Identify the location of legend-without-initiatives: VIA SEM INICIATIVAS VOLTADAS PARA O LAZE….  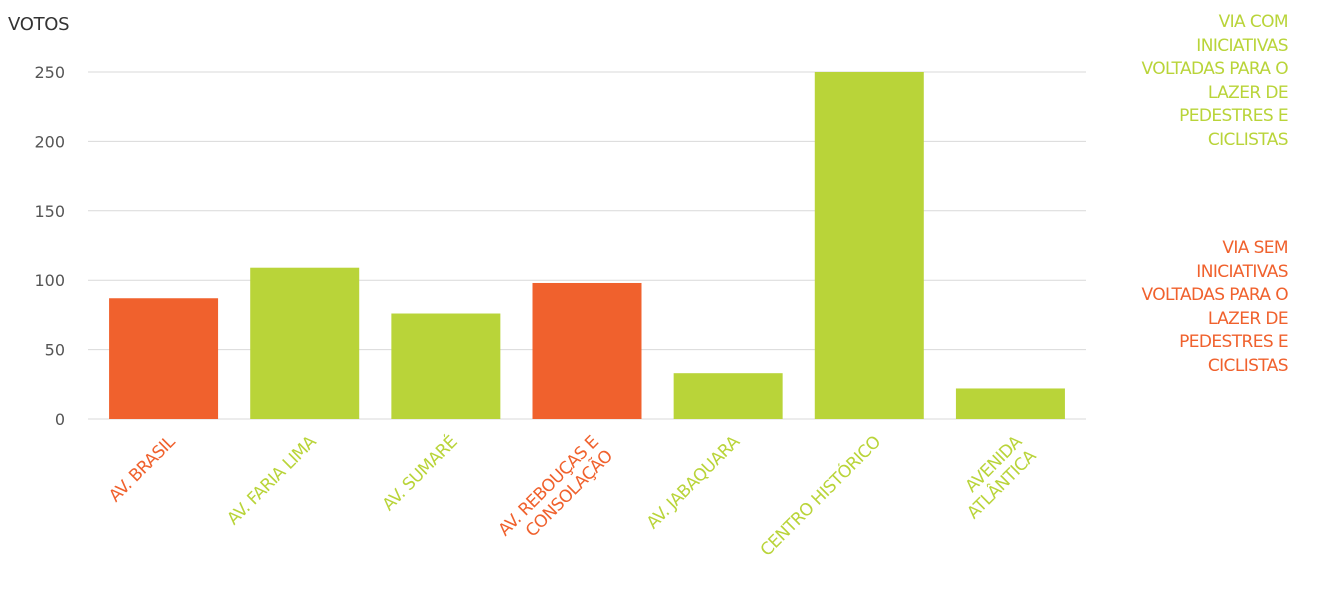
(1215, 307).